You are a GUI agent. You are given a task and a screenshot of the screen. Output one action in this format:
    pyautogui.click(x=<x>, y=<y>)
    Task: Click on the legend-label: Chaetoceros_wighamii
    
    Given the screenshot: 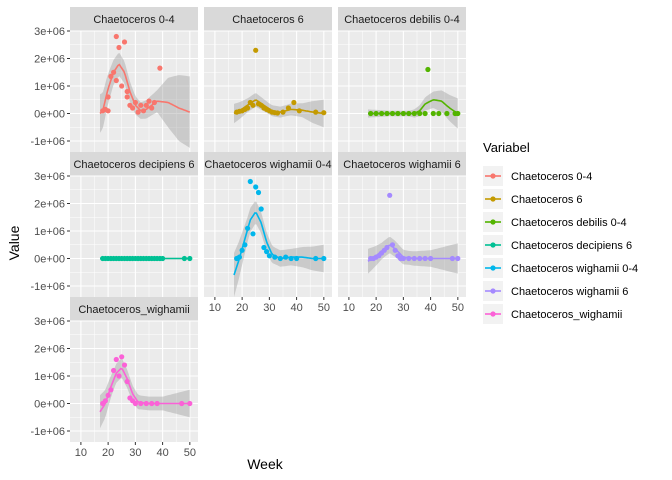 What is the action you would take?
    pyautogui.click(x=566, y=315)
    